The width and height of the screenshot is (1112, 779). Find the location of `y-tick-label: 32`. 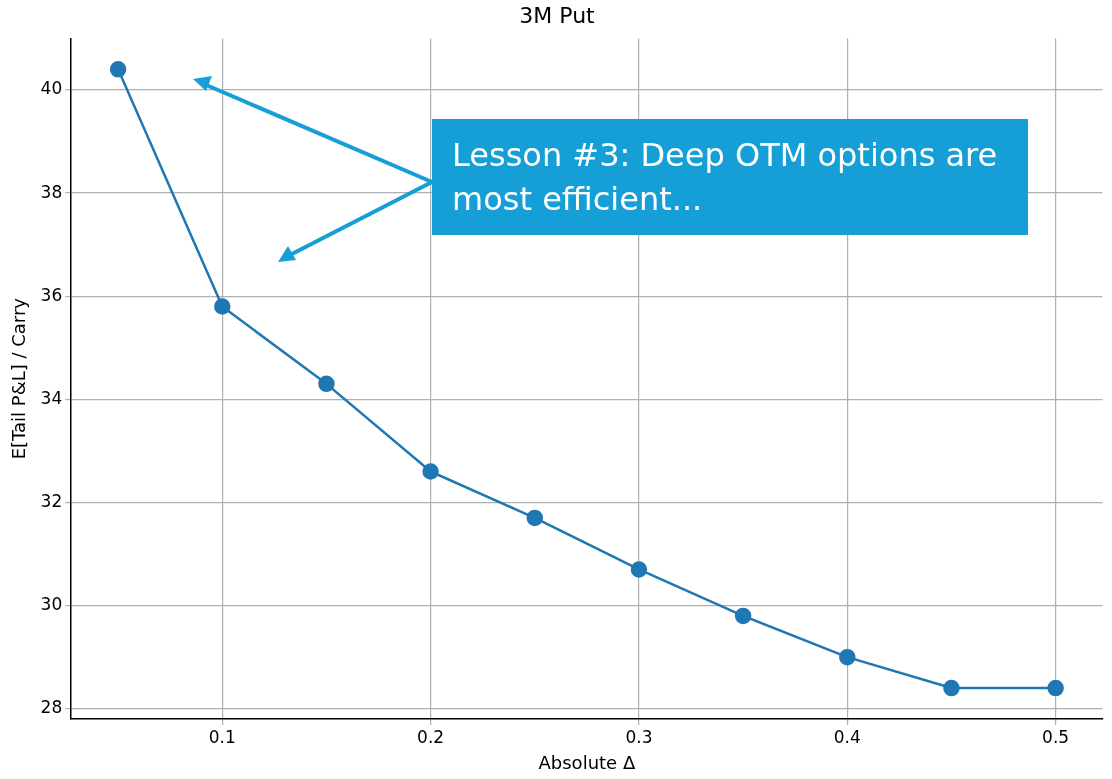

y-tick-label: 32 is located at coordinates (51, 500).